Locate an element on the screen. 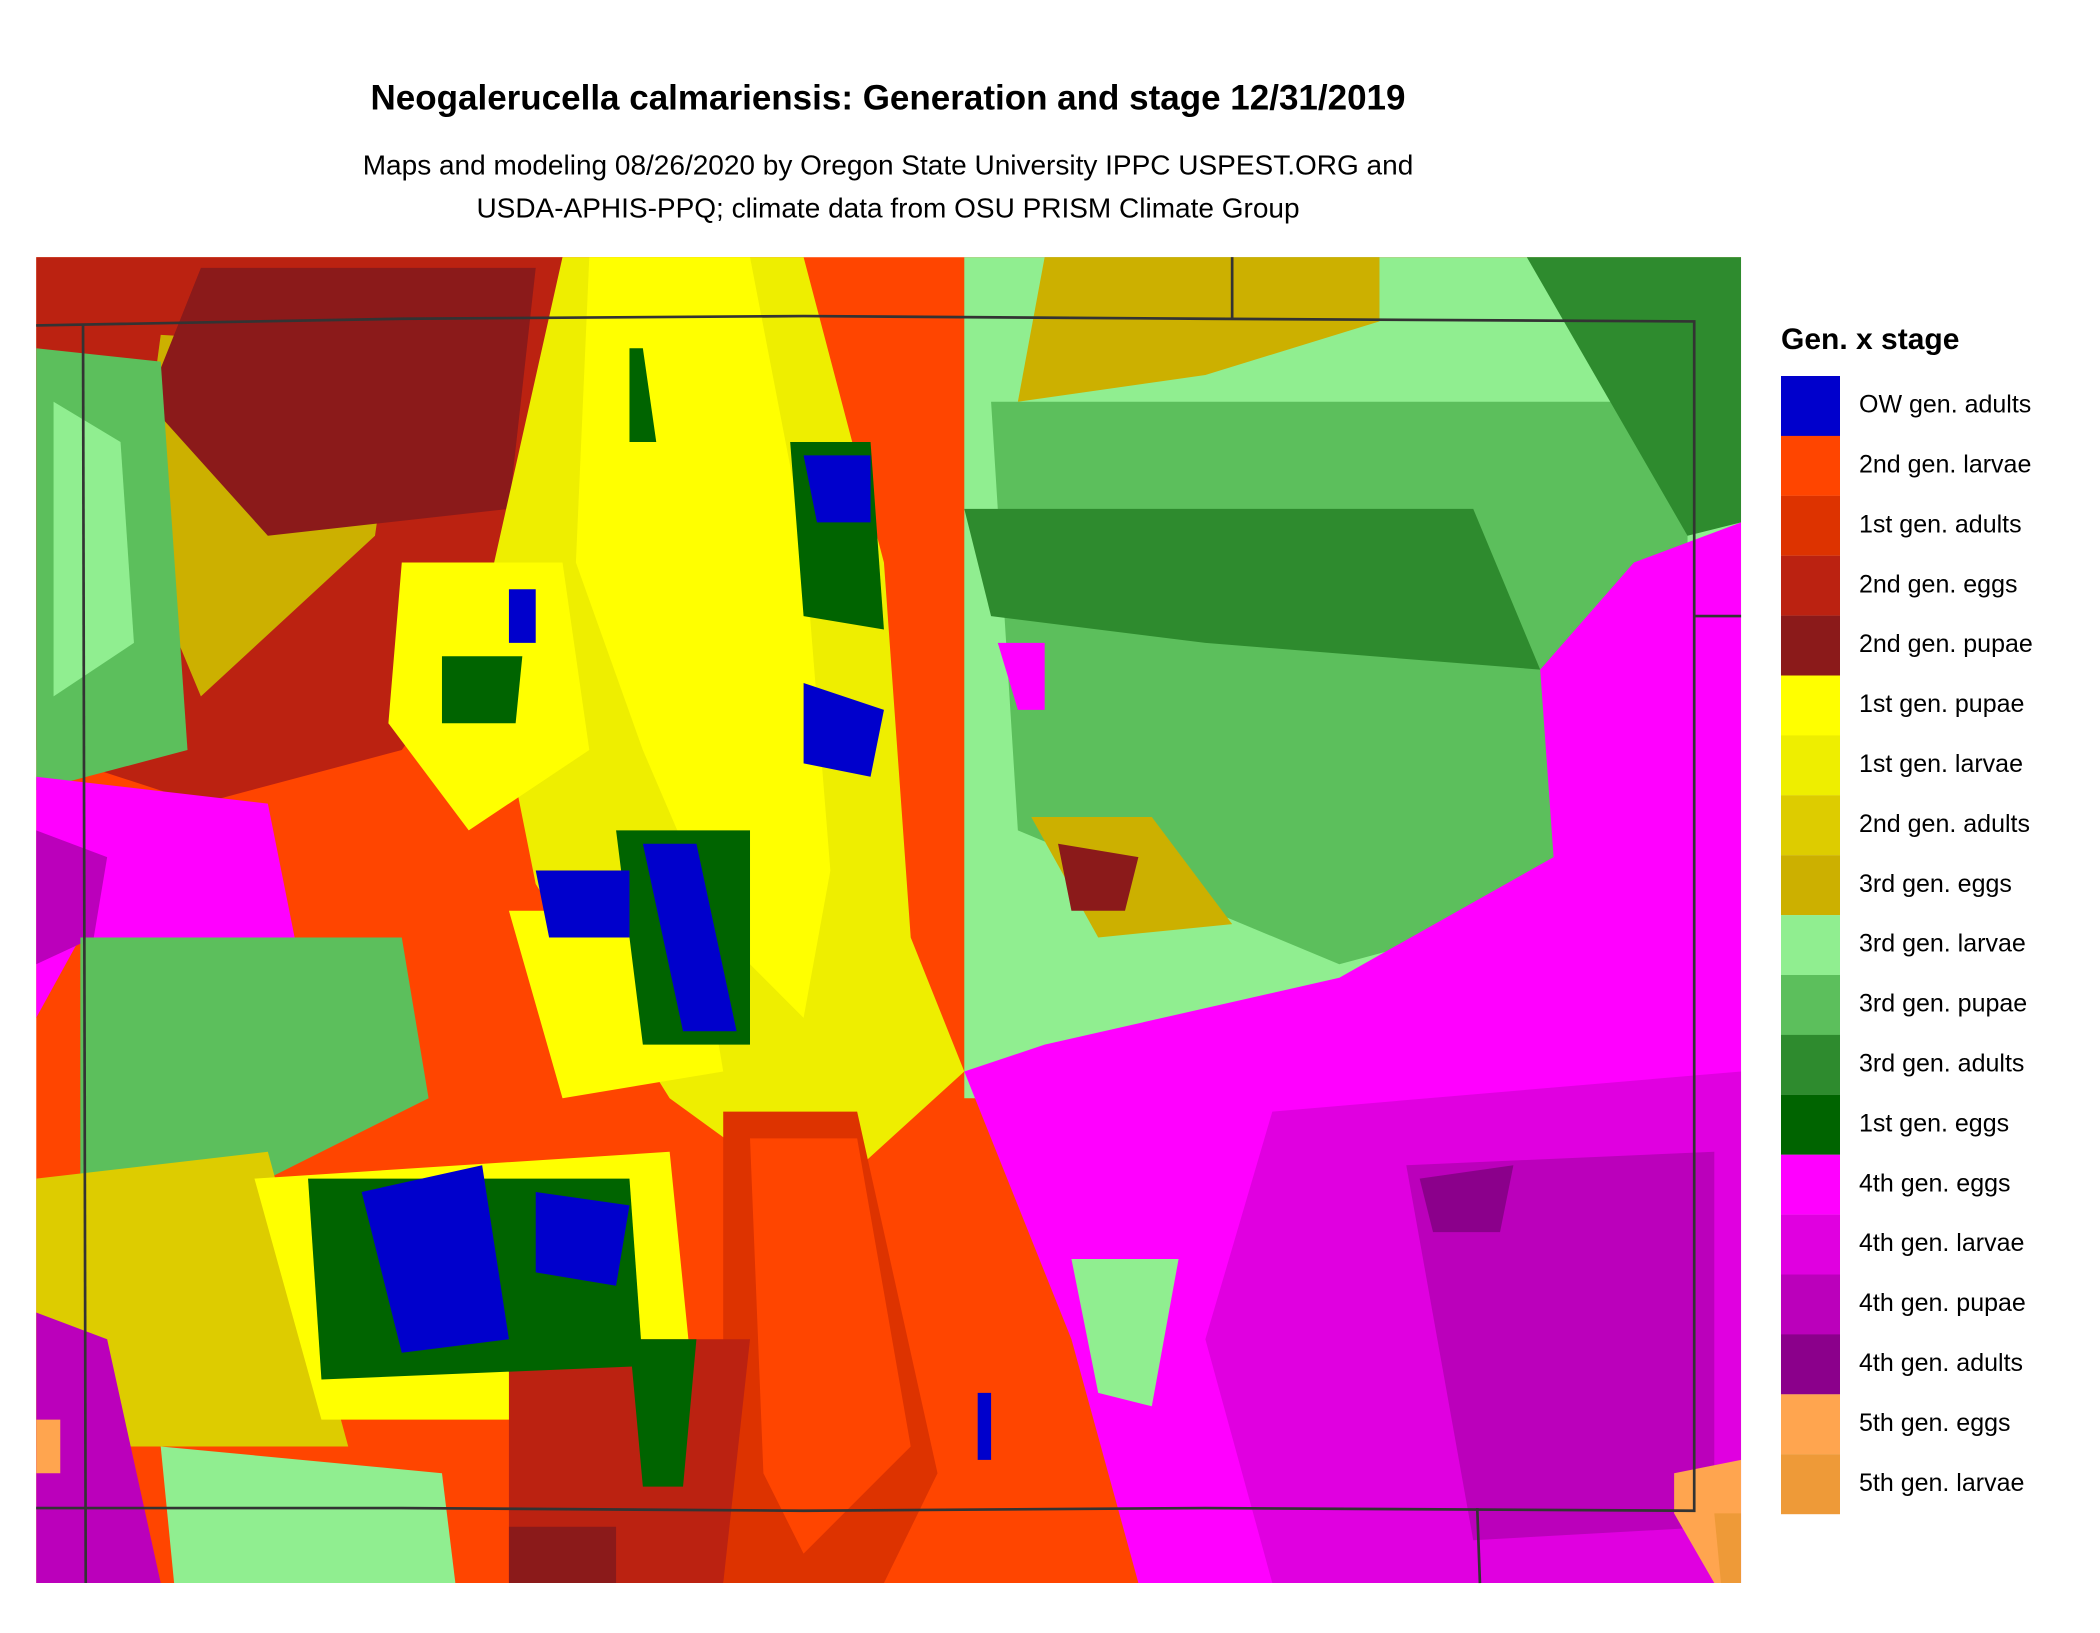  legend-label: 2nd gen. adults is located at coordinates (1944, 824).